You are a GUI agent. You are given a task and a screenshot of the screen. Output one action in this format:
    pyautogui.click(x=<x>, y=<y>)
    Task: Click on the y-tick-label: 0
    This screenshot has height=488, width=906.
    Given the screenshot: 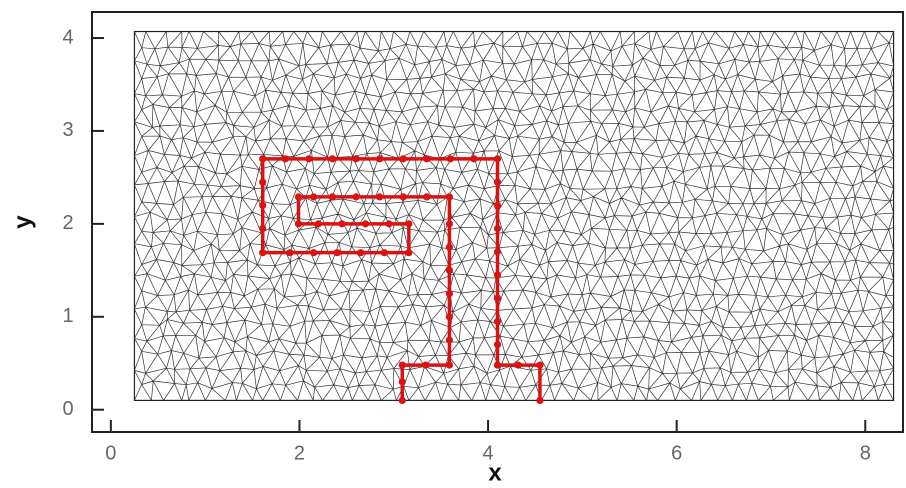 What is the action you would take?
    pyautogui.click(x=67, y=409)
    